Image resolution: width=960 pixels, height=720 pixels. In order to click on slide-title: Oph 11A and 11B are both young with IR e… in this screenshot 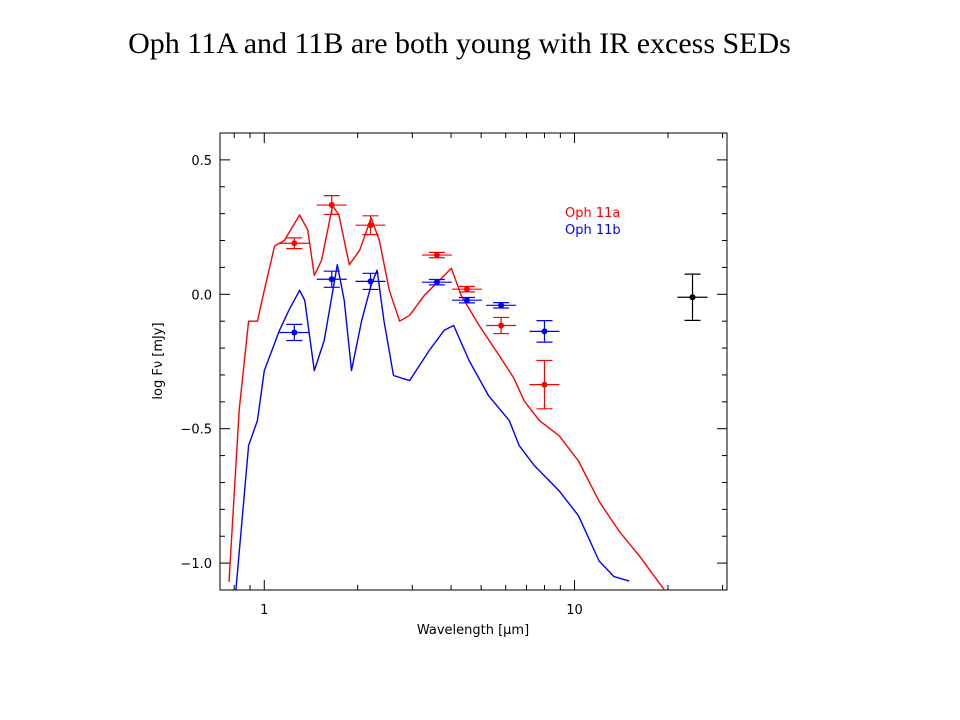, I will do `click(459, 43)`.